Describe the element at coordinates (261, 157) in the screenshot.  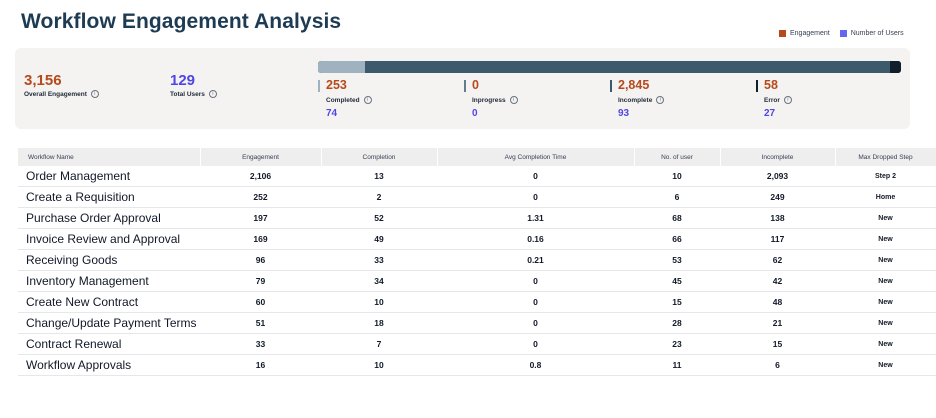
I see `column-header: Engagement` at that location.